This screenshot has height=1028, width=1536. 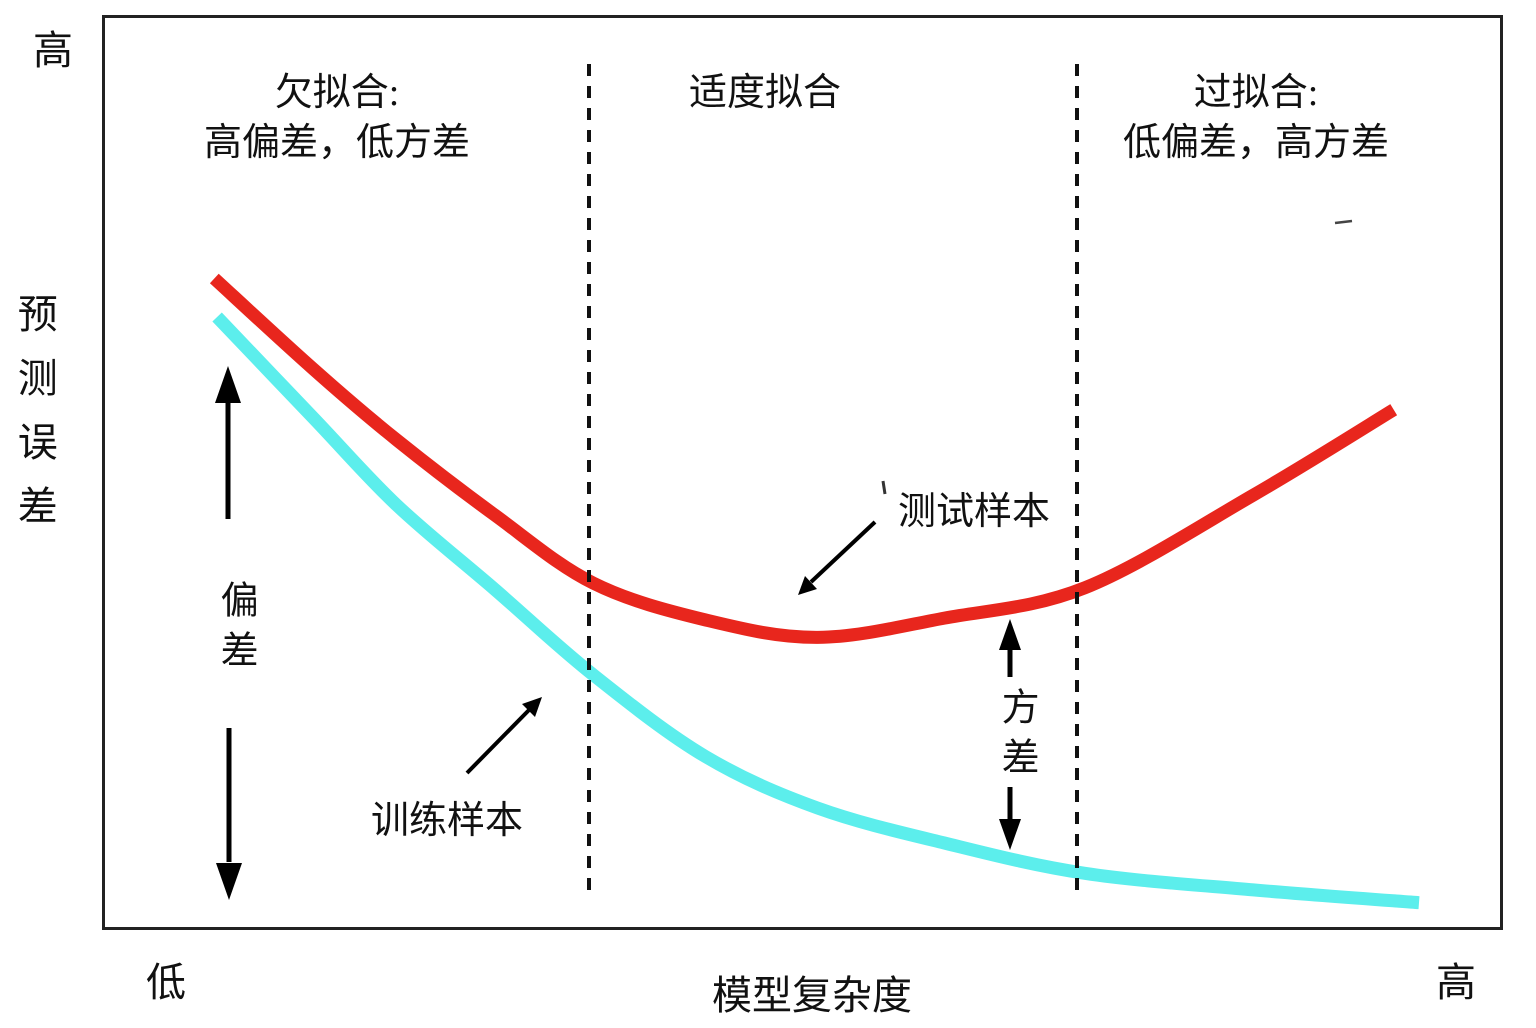 I want to click on region-goodfit-line1: 适度拟合, so click(x=764, y=93).